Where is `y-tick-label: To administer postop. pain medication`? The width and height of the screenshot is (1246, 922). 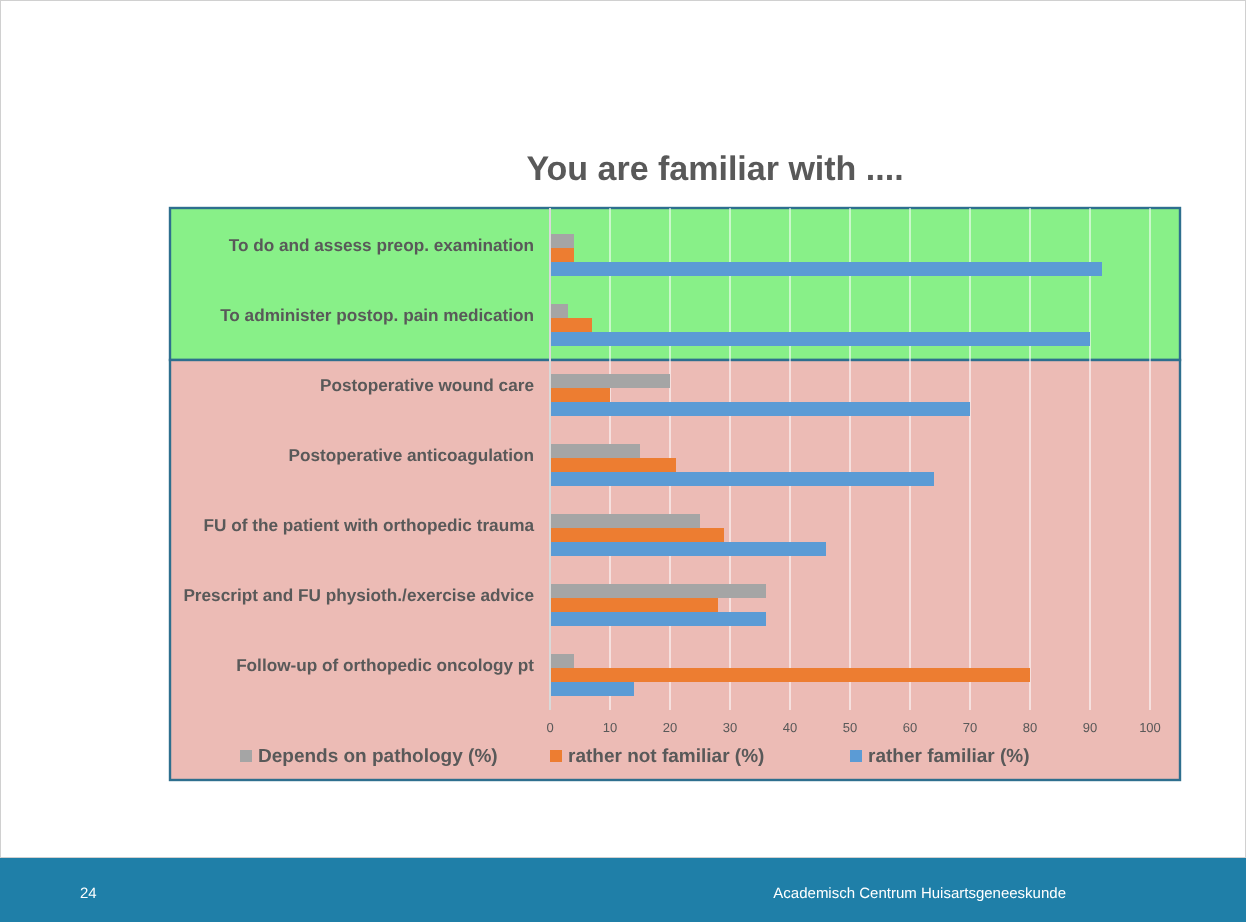
y-tick-label: To administer postop. pain medication is located at coordinates (377, 315).